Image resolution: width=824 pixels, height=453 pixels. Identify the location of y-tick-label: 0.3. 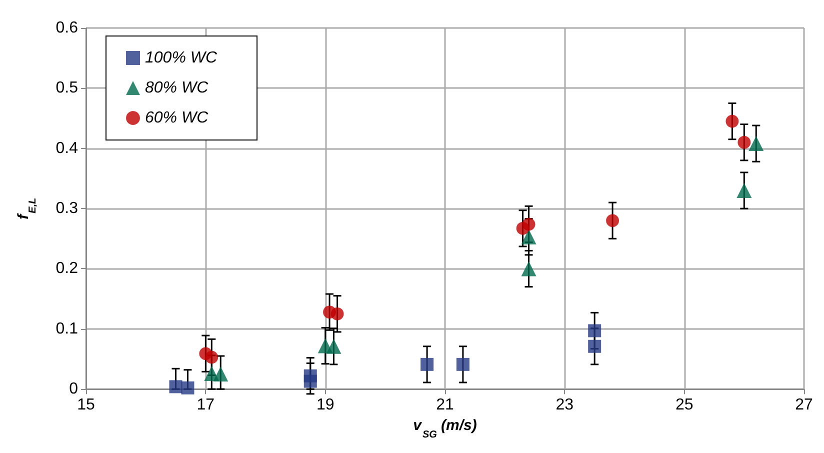
(67, 209).